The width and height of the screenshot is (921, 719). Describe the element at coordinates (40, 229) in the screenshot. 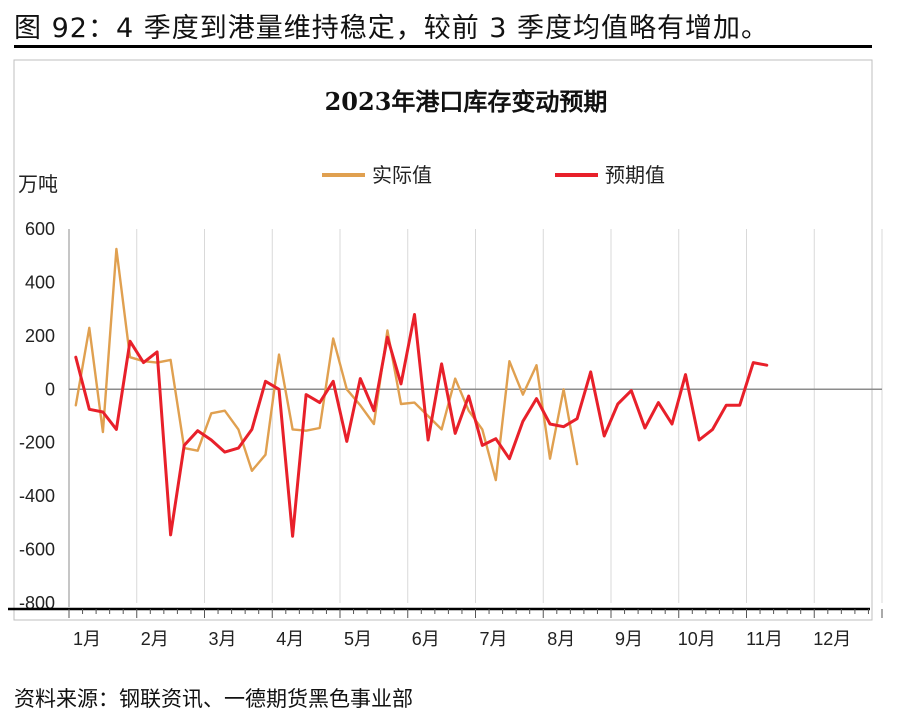

I see `y-tick-label: 600` at that location.